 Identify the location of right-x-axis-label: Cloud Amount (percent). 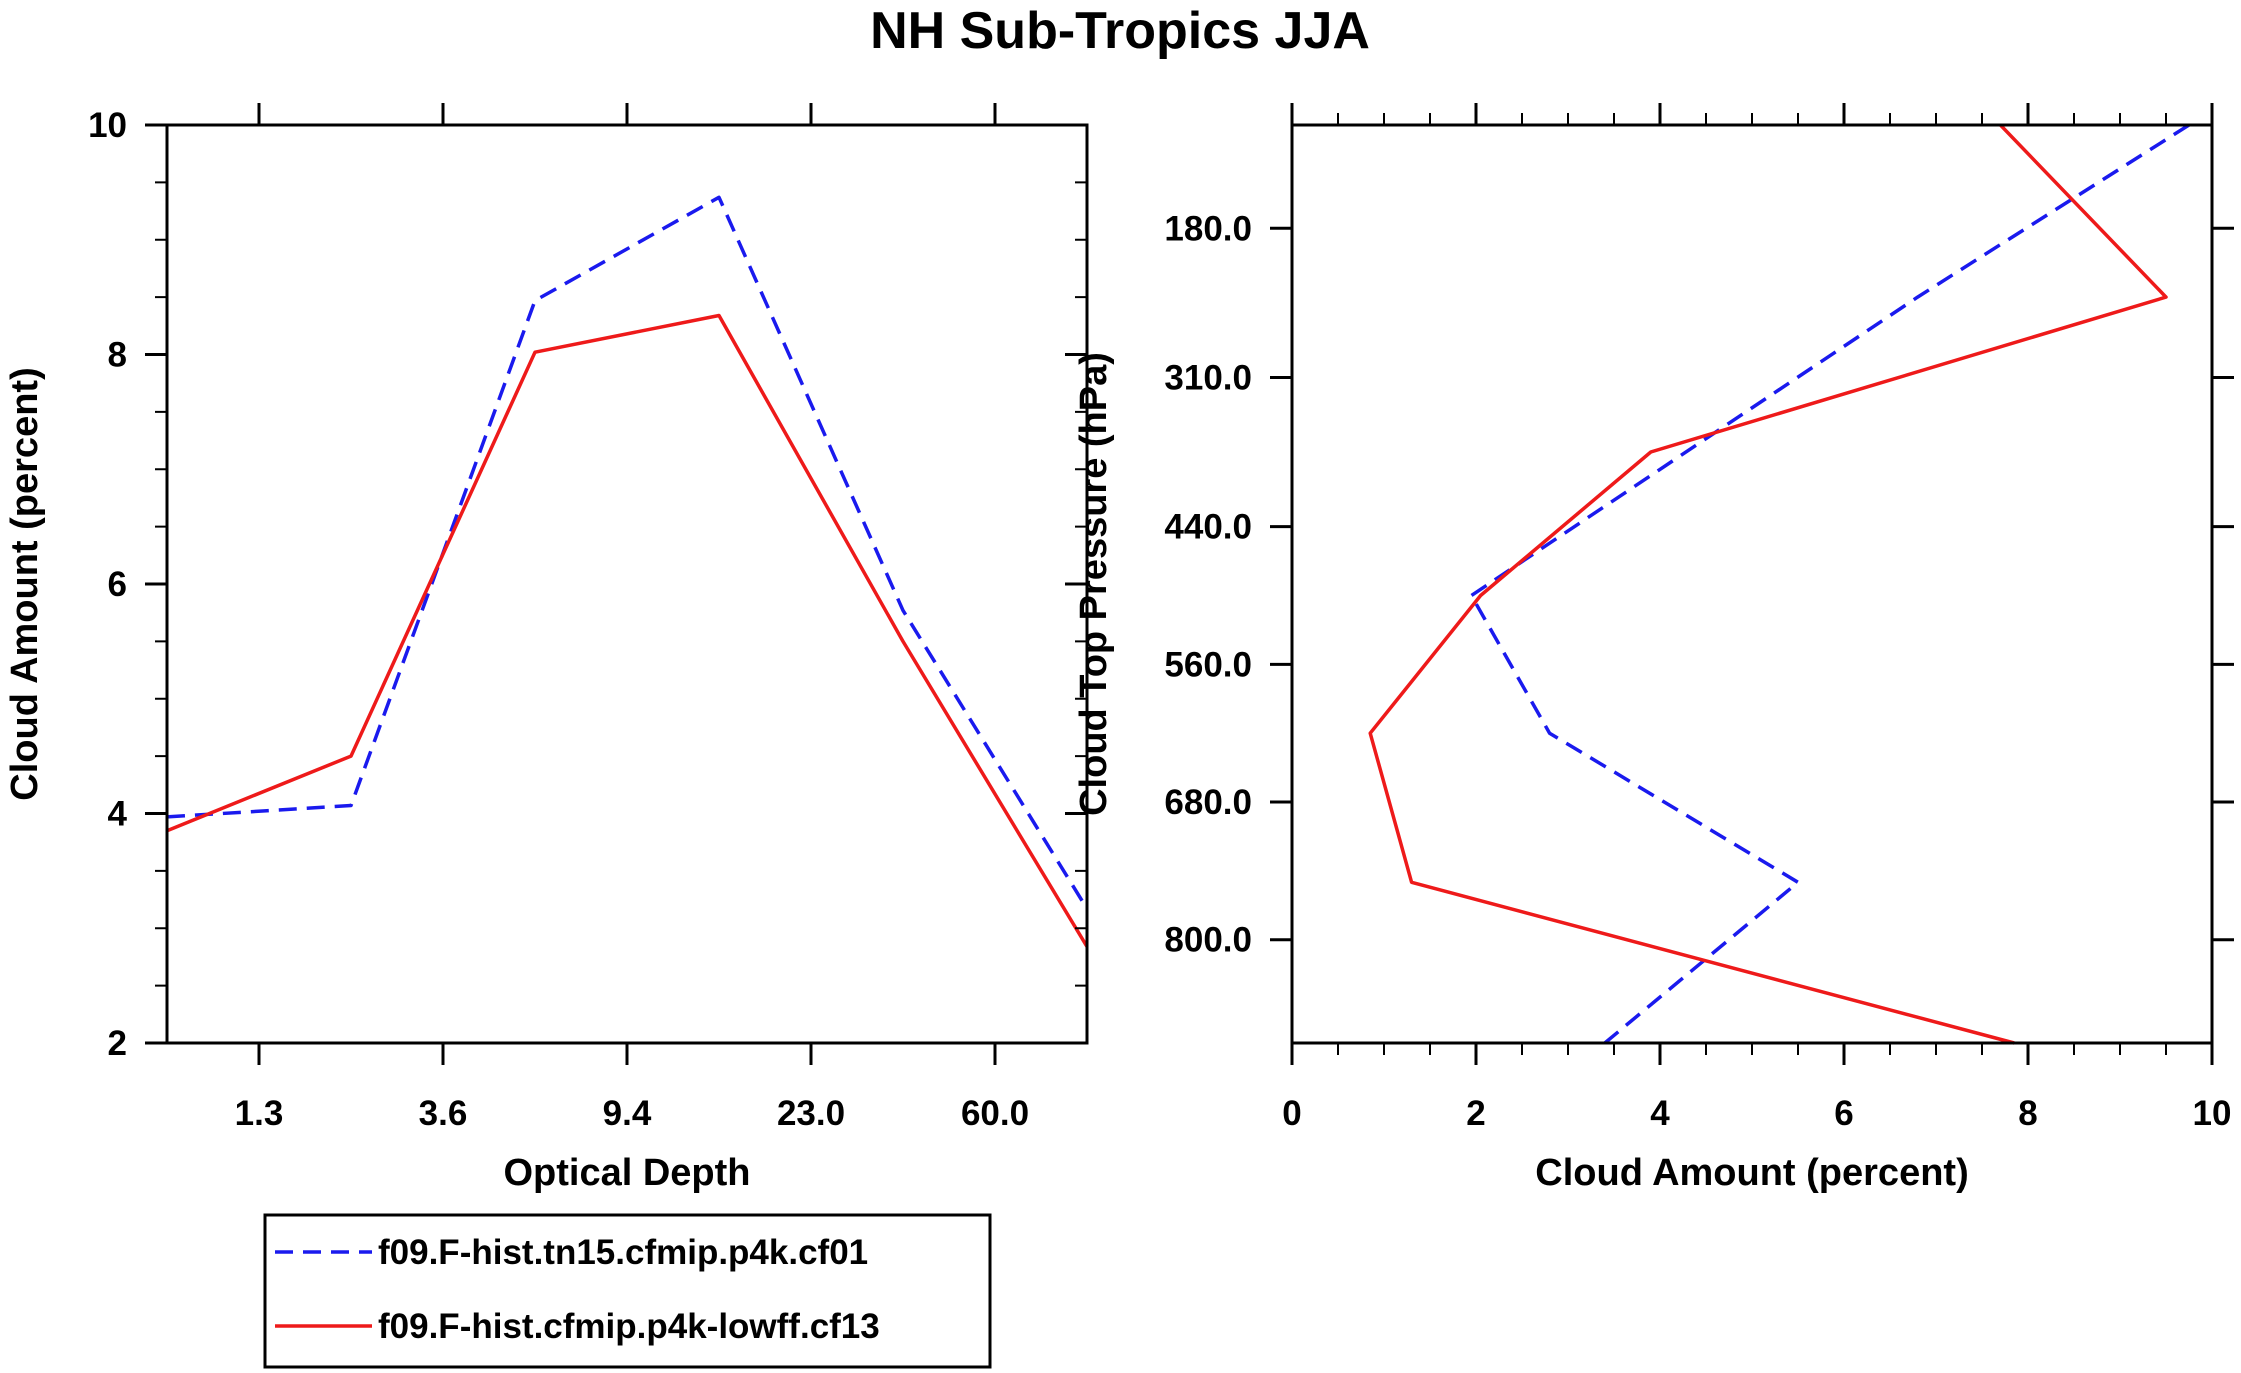
(1751, 1173).